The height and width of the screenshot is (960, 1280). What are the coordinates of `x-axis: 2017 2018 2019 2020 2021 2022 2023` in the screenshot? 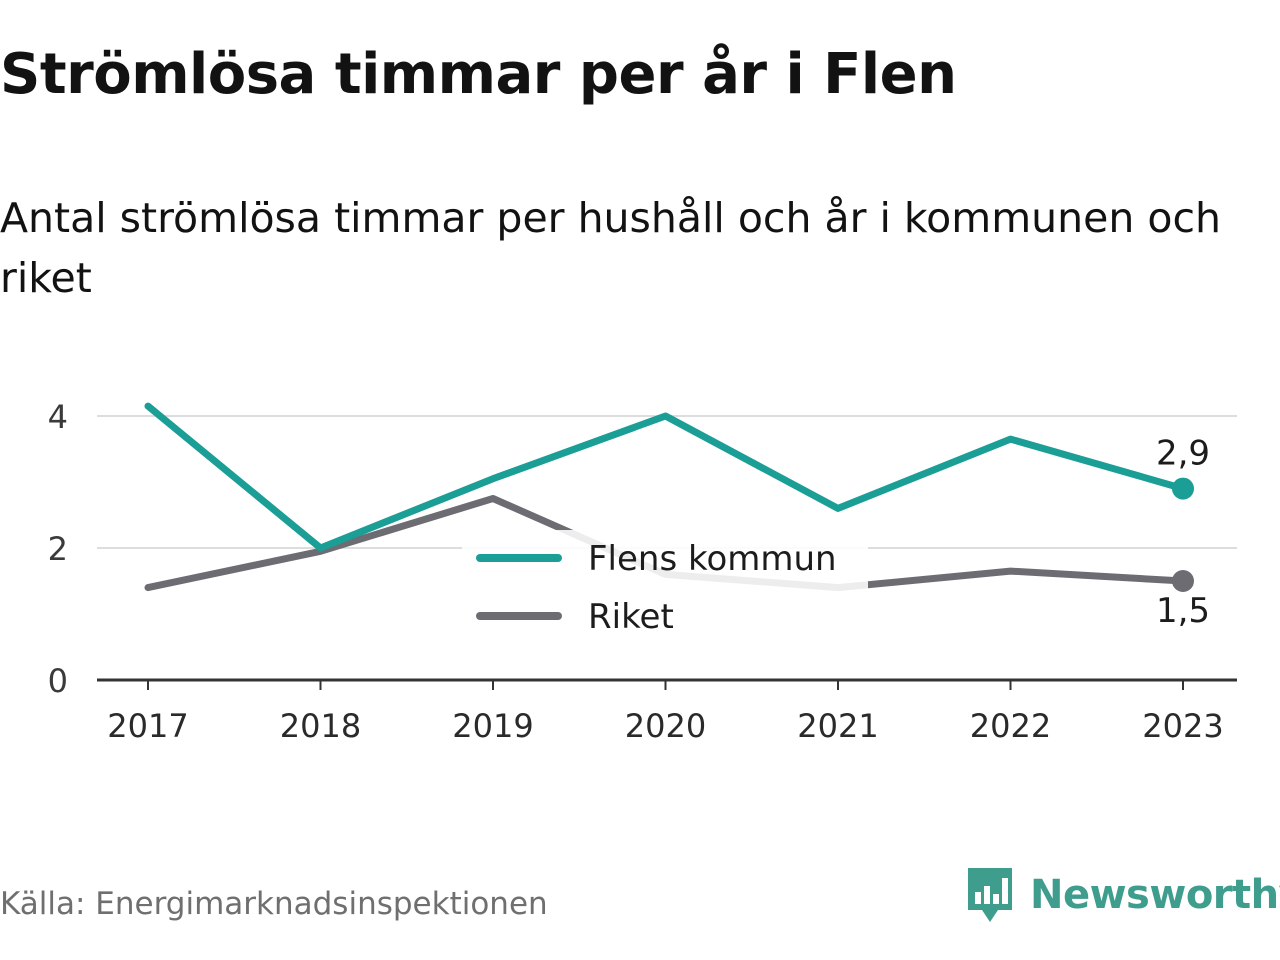 It's located at (667, 711).